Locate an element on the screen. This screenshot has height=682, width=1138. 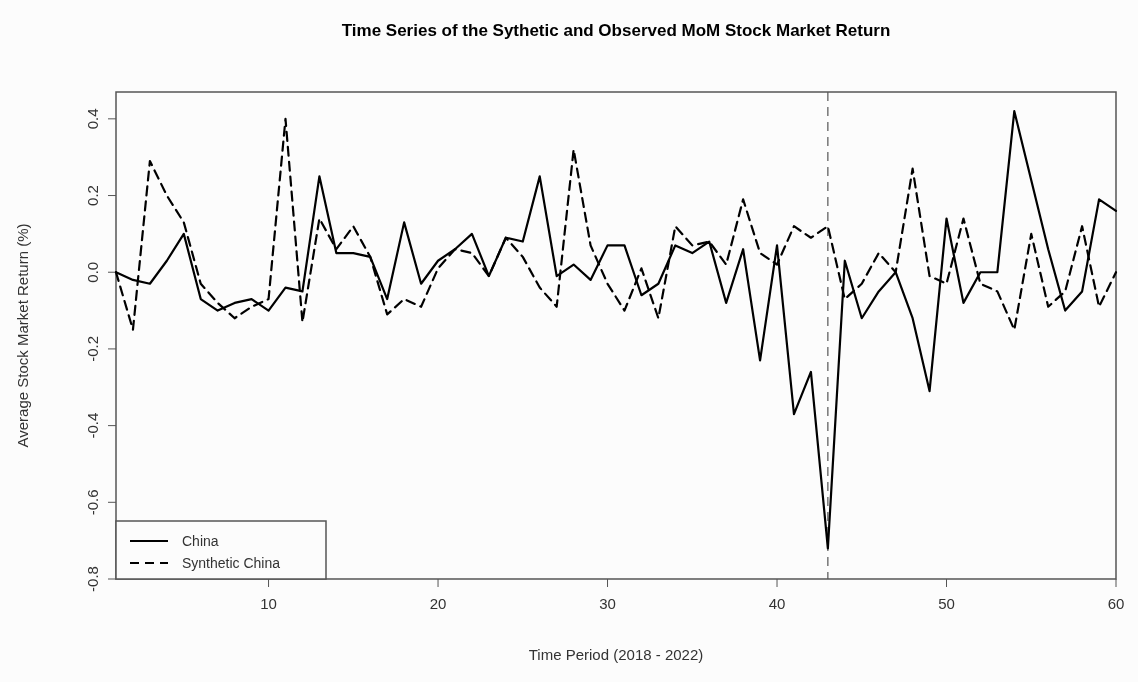
x-axis-title: Time Period (2018 - 2022) is located at coordinates (616, 654).